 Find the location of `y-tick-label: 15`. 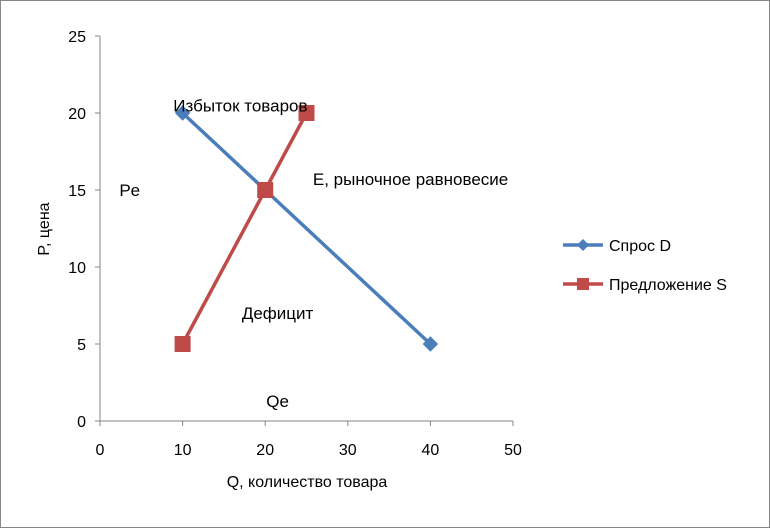

y-tick-label: 15 is located at coordinates (77, 191).